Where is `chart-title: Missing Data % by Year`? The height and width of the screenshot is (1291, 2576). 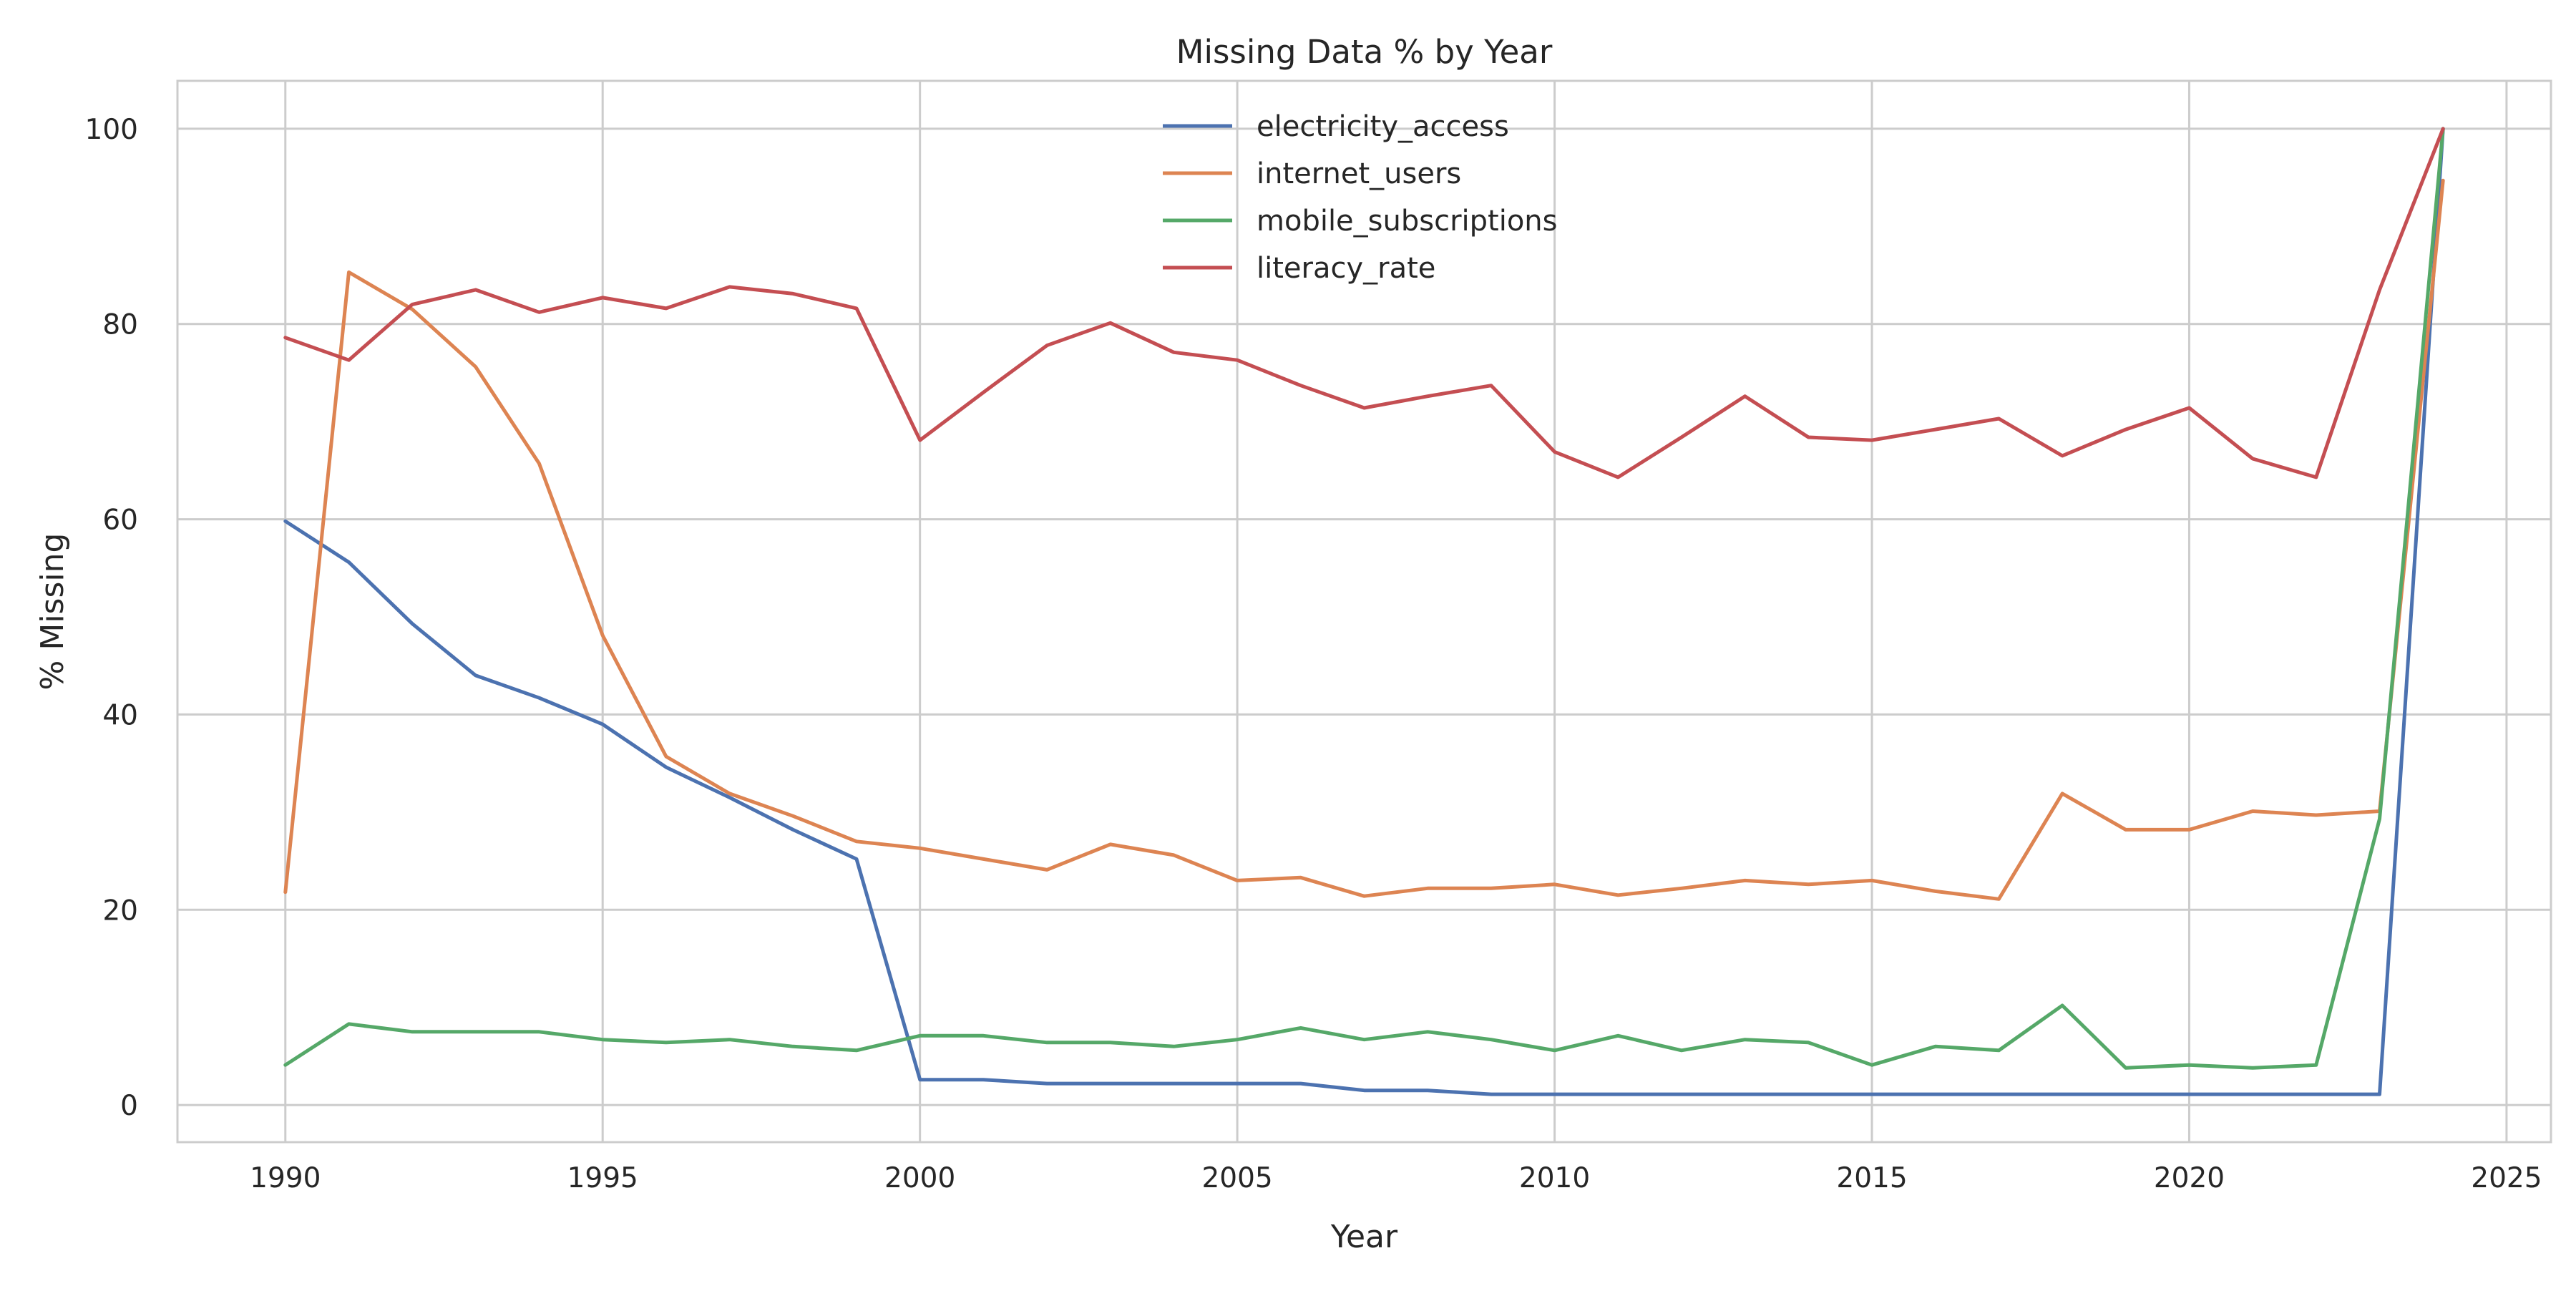
chart-title: Missing Data % by Year is located at coordinates (1364, 52).